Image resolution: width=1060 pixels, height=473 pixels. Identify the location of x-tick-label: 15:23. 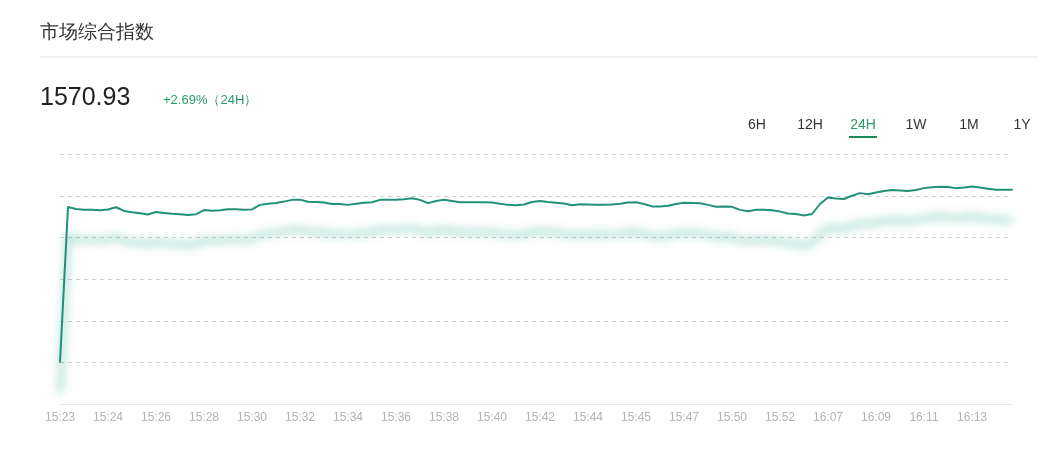
(60, 417).